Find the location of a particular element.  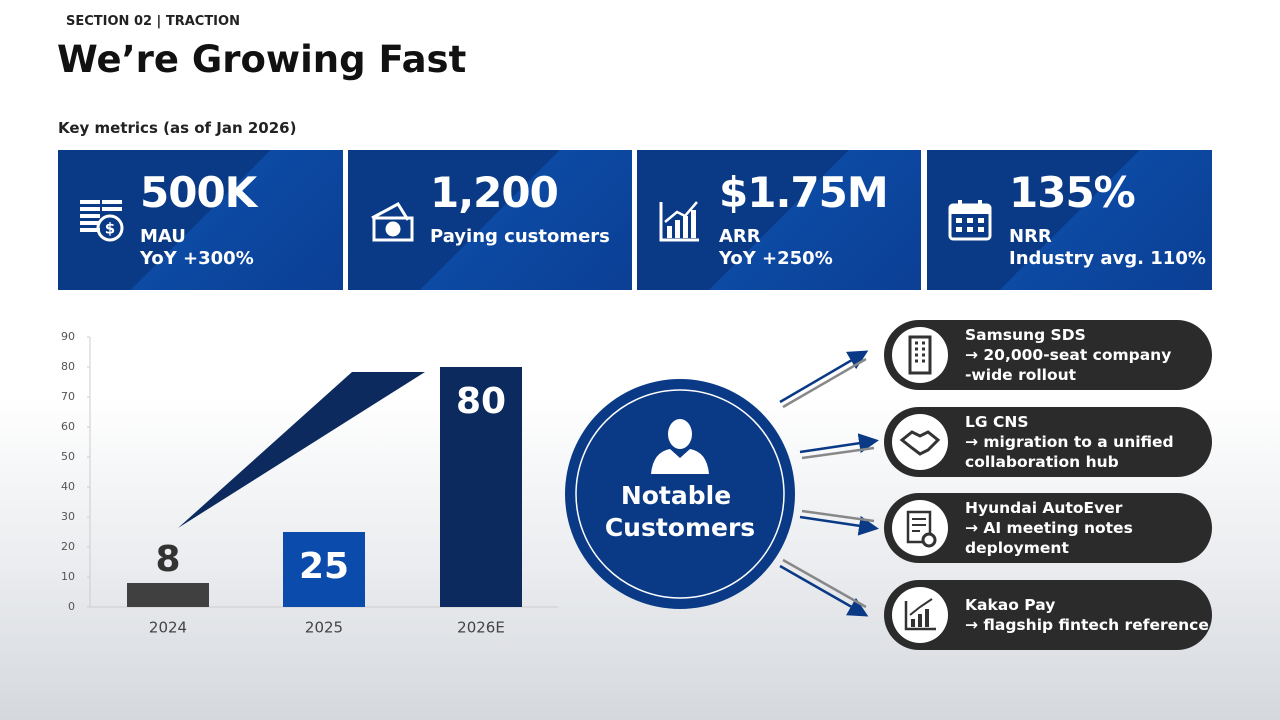

customer-detail: deployment is located at coordinates (1017, 548).